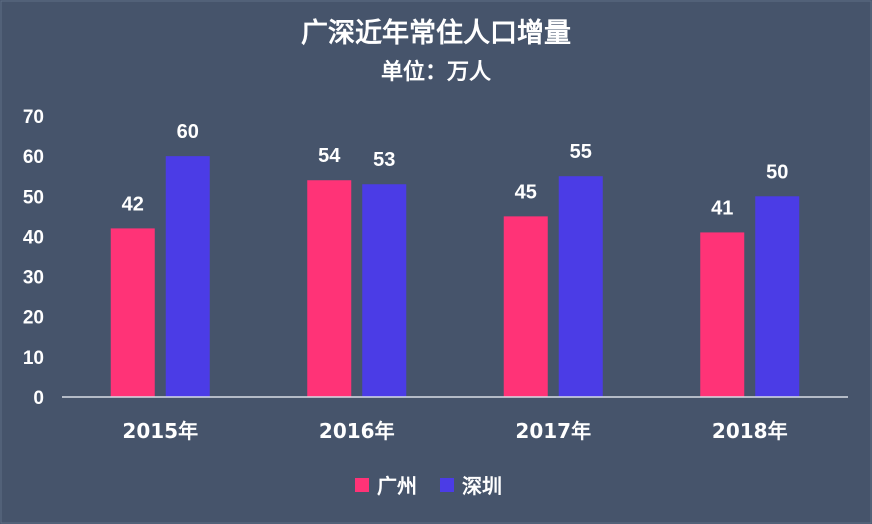 The image size is (872, 524). What do you see at coordinates (553, 431) in the screenshot?
I see `x-tick-label: 2017年` at bounding box center [553, 431].